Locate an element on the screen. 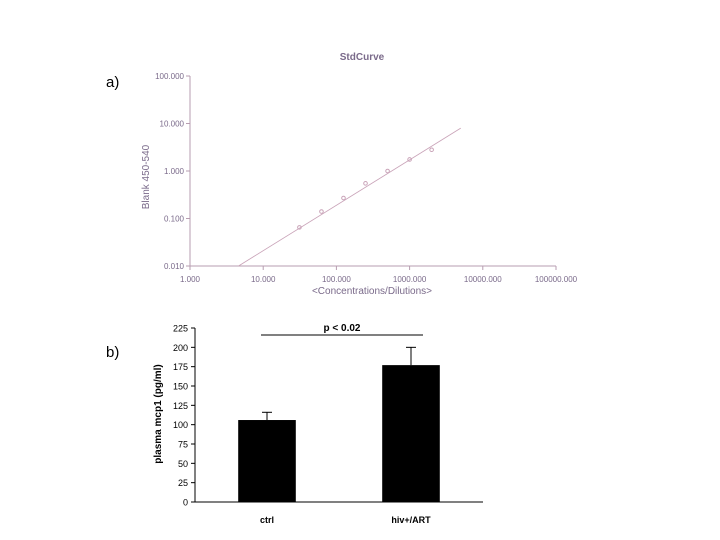  y-tick-label: 150 is located at coordinates (180, 387).